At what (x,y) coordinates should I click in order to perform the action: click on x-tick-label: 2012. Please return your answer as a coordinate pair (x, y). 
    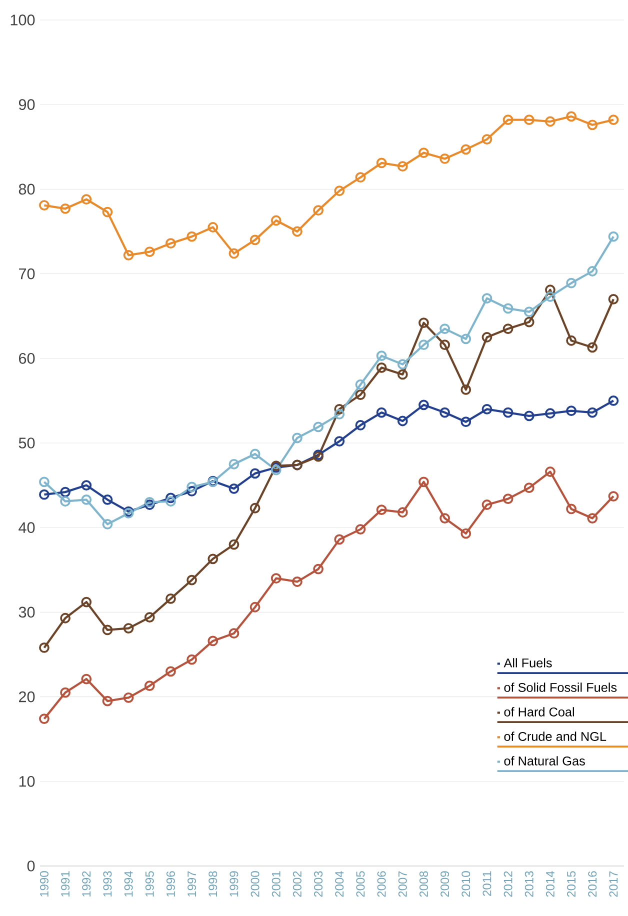
    Looking at the image, I should click on (508, 884).